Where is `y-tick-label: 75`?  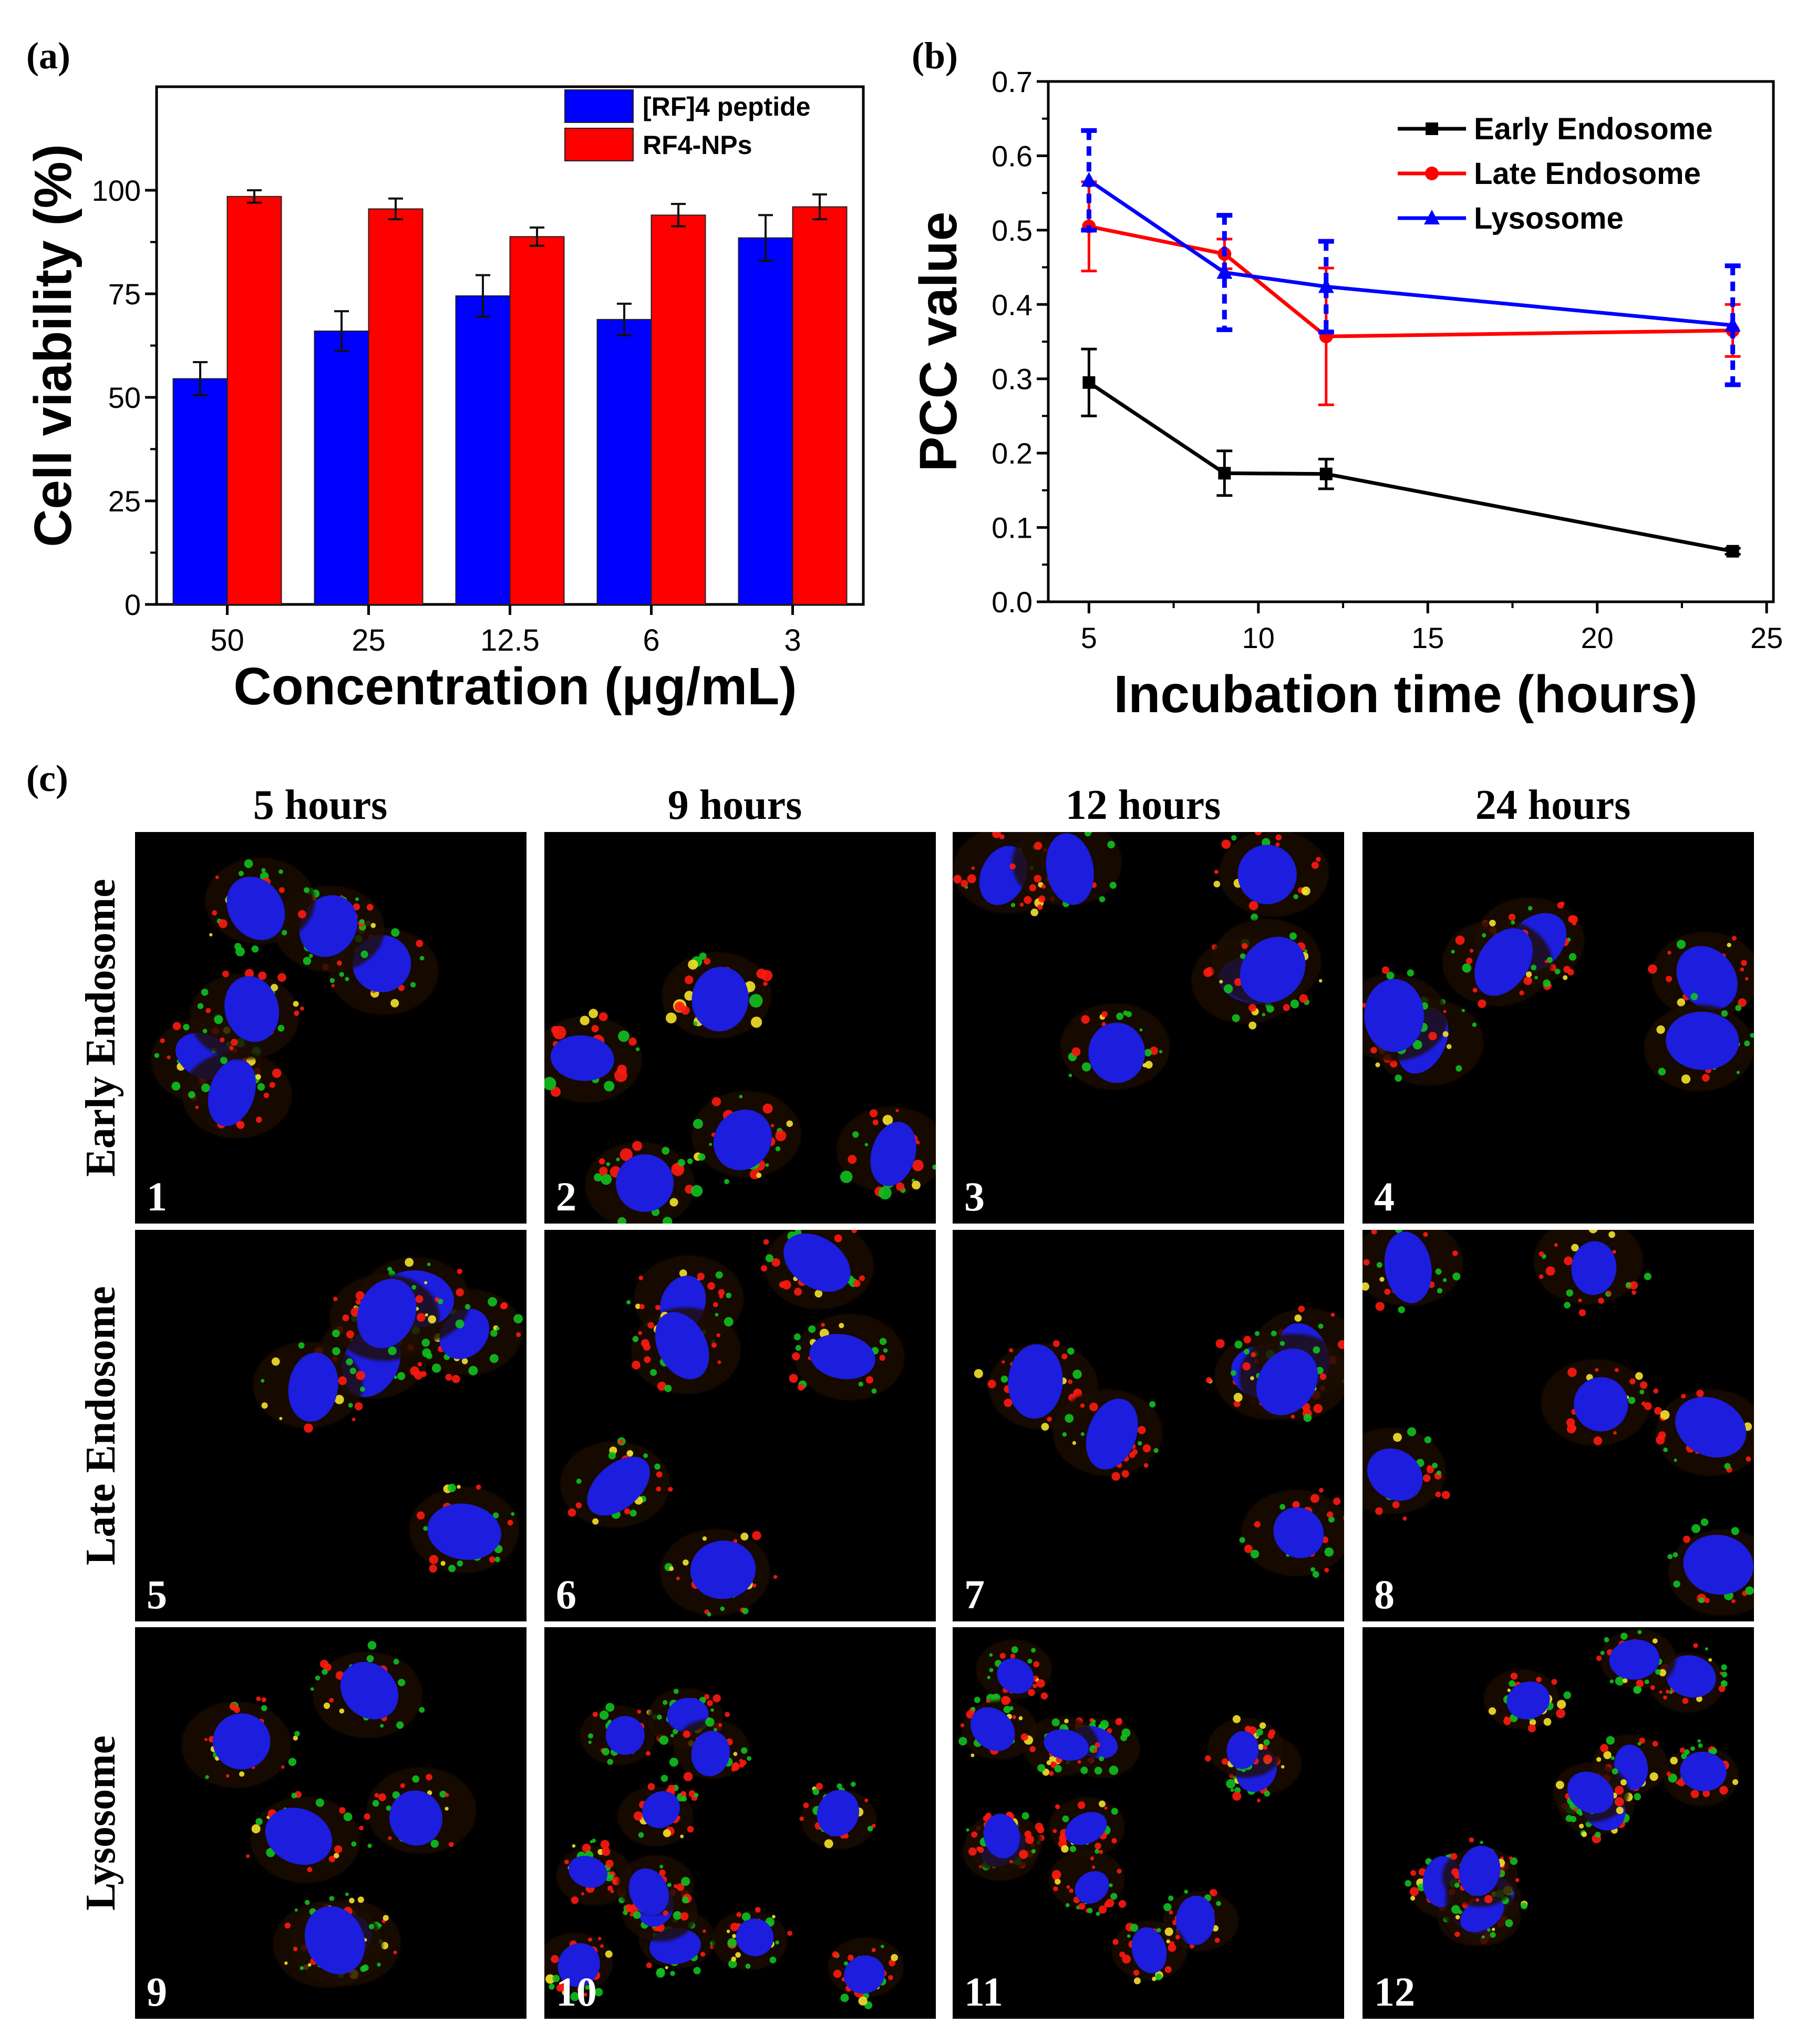
y-tick-label: 75 is located at coordinates (124, 294).